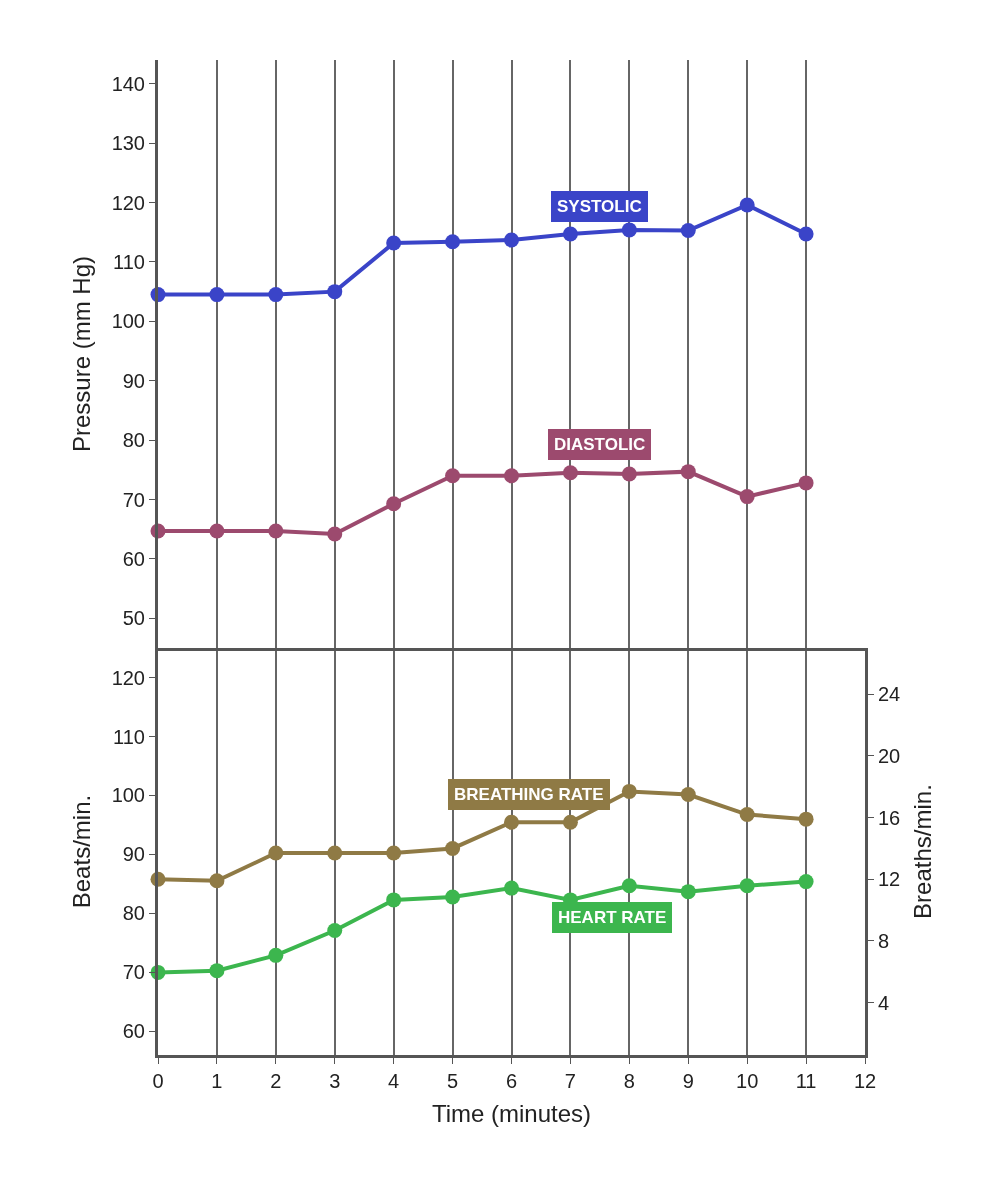 The image size is (995, 1188). I want to click on x-tick-label: 2, so click(276, 1081).